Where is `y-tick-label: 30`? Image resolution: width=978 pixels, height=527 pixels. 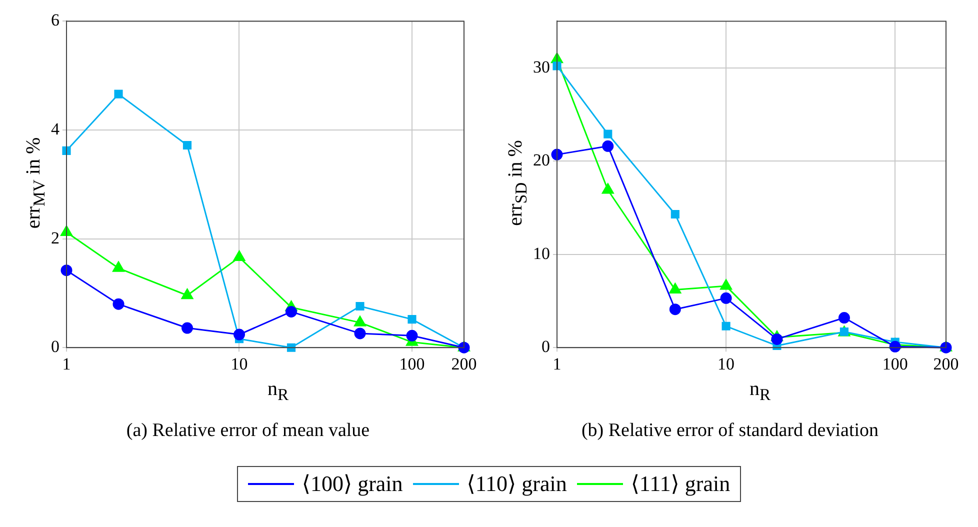 y-tick-label: 30 is located at coordinates (541, 66).